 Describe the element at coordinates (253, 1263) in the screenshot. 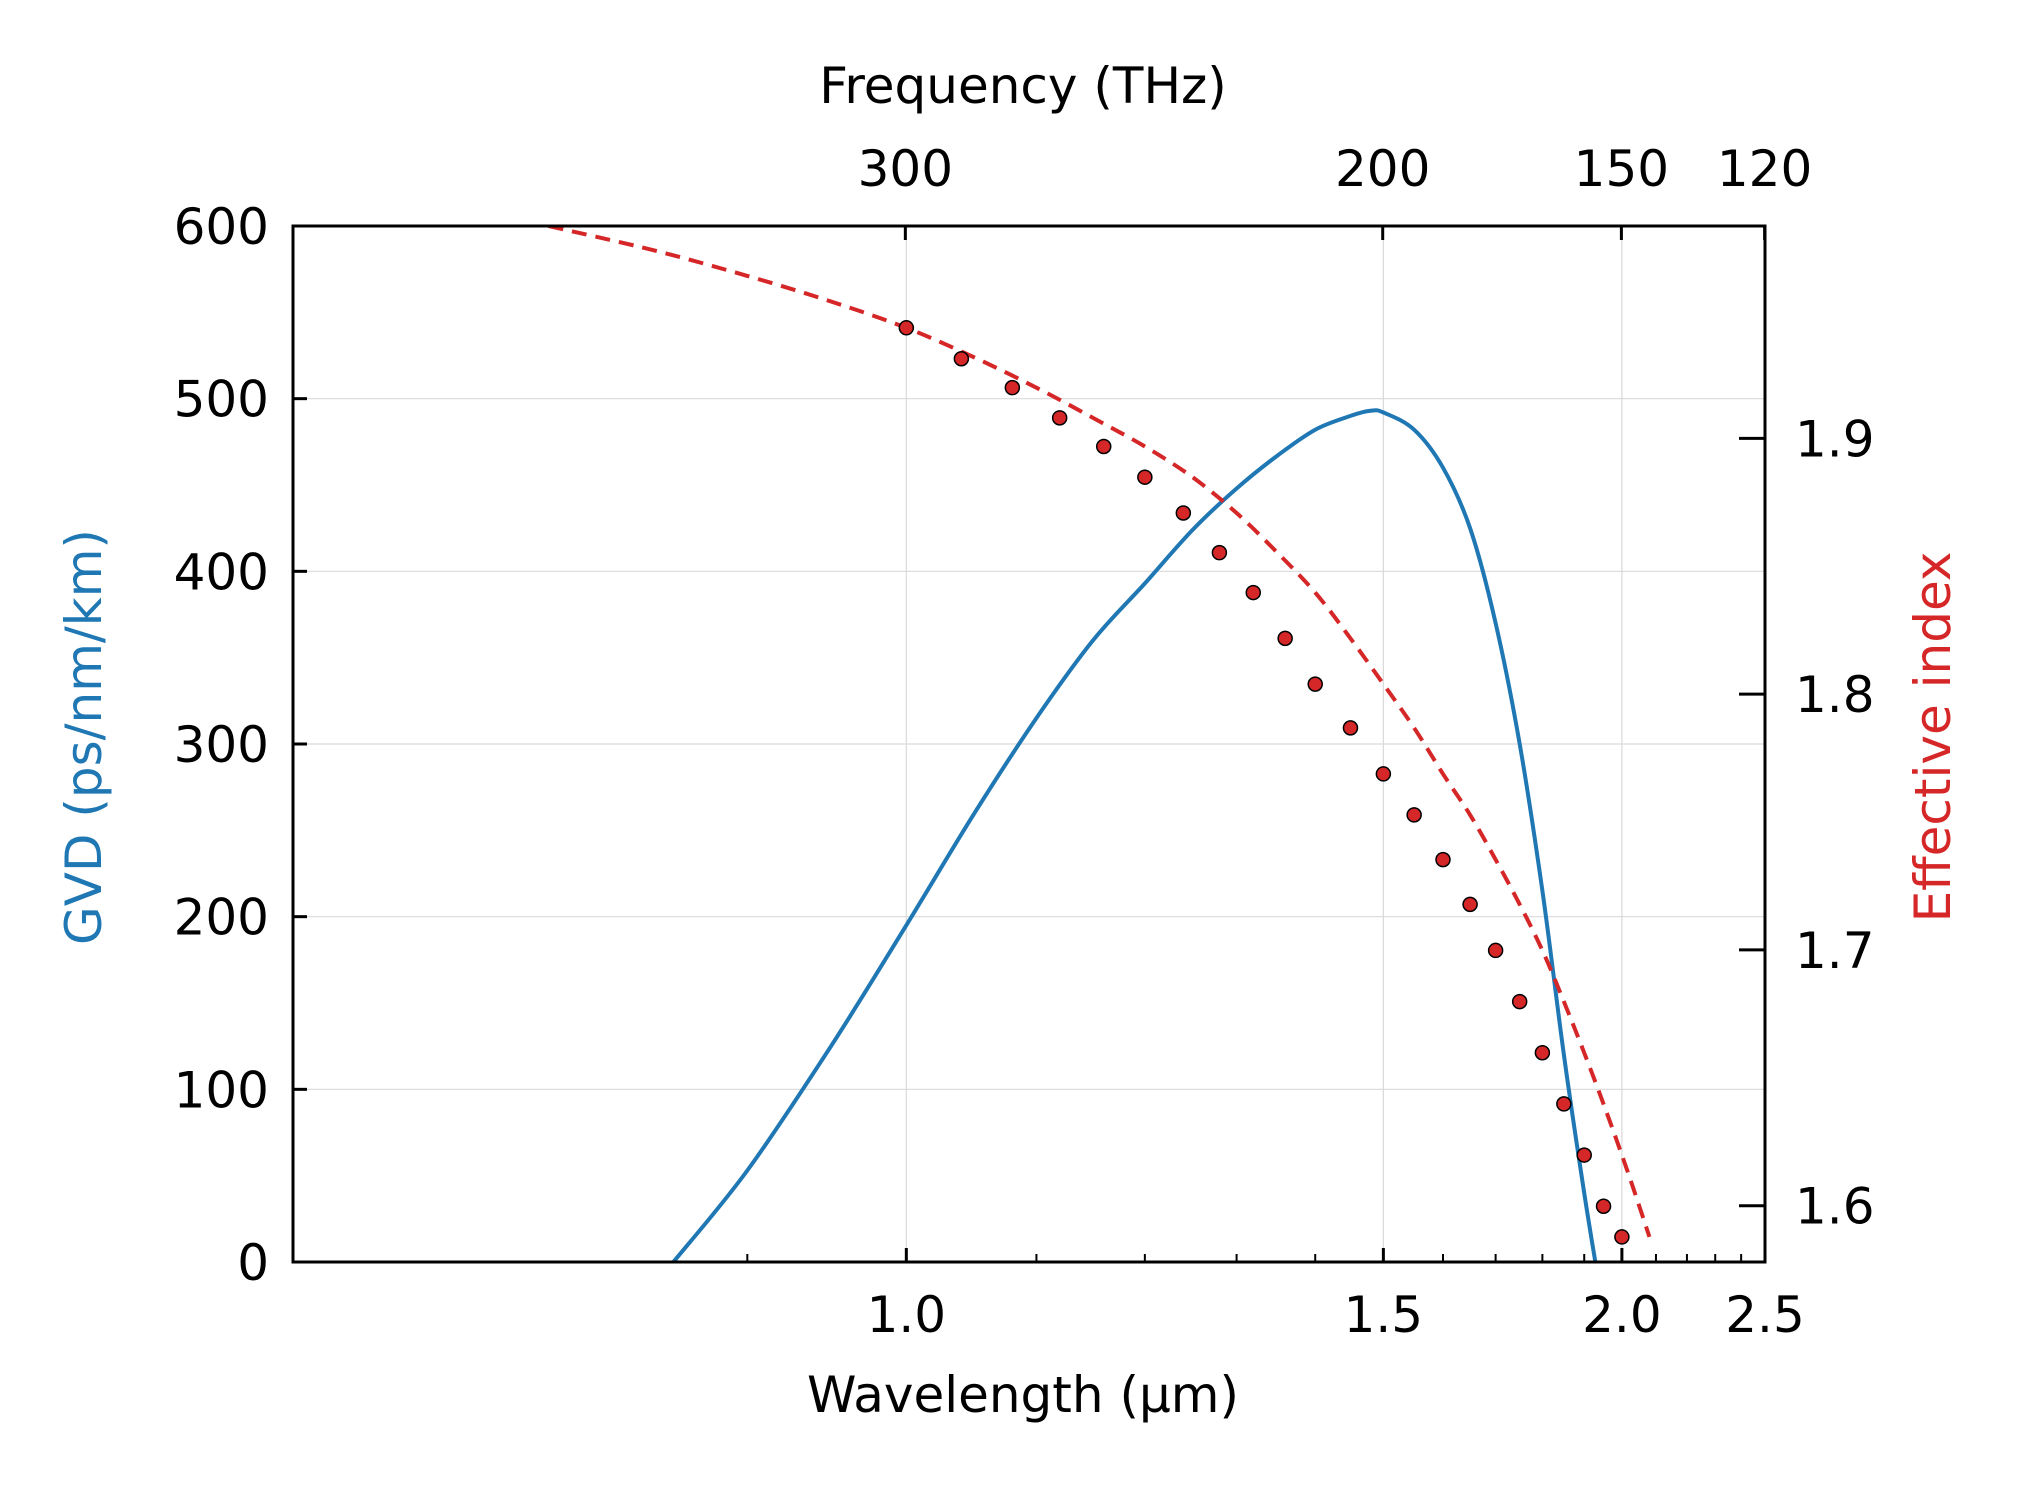

I see `left-y-tick-label: 0` at that location.